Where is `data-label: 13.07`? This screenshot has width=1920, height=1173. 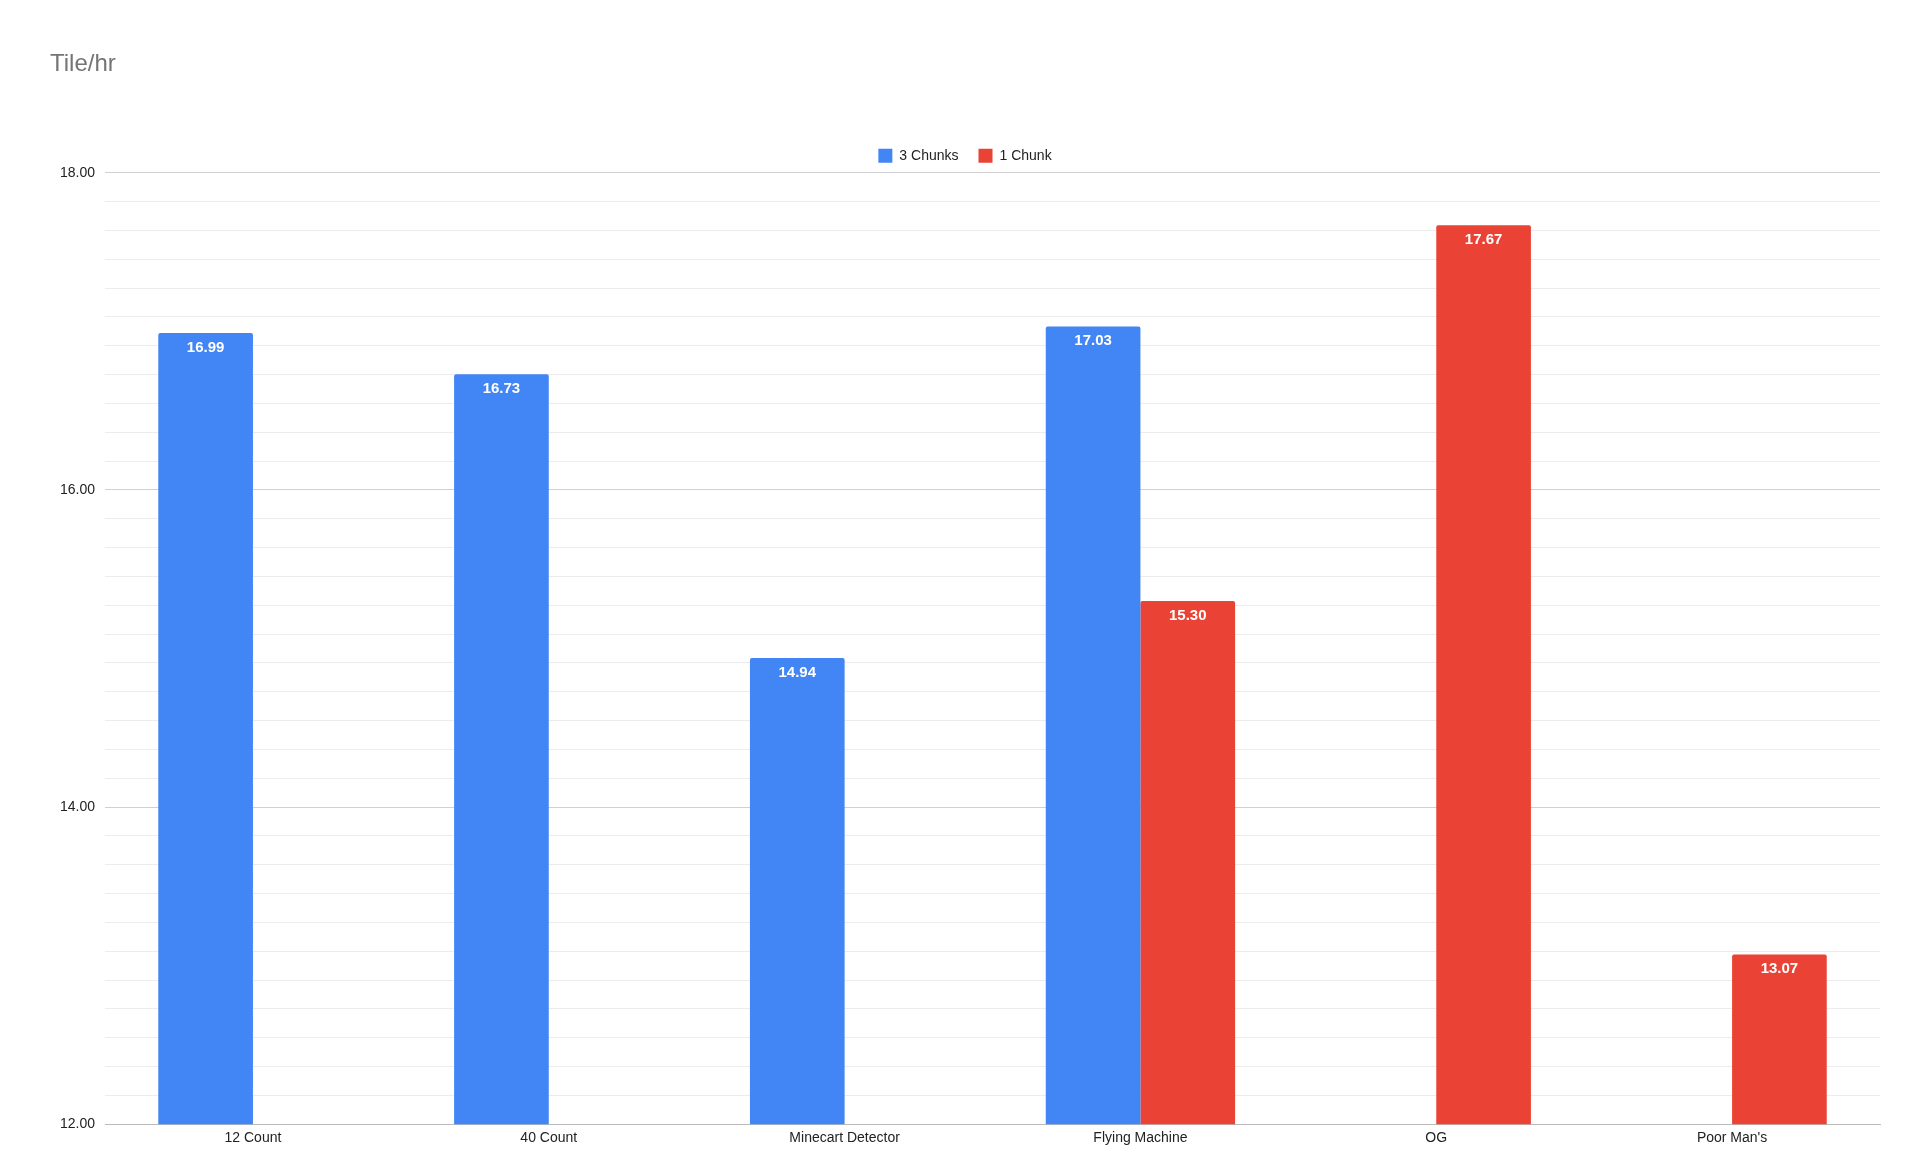
data-label: 13.07 is located at coordinates (1779, 968).